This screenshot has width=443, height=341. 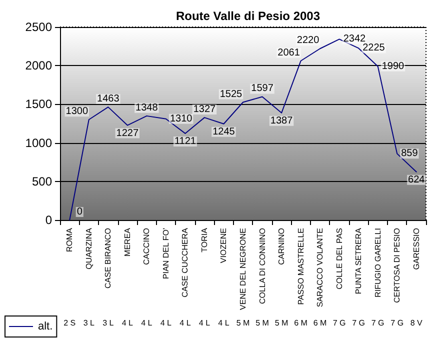 What do you see at coordinates (262, 88) in the screenshot?
I see `data-label: 1597` at bounding box center [262, 88].